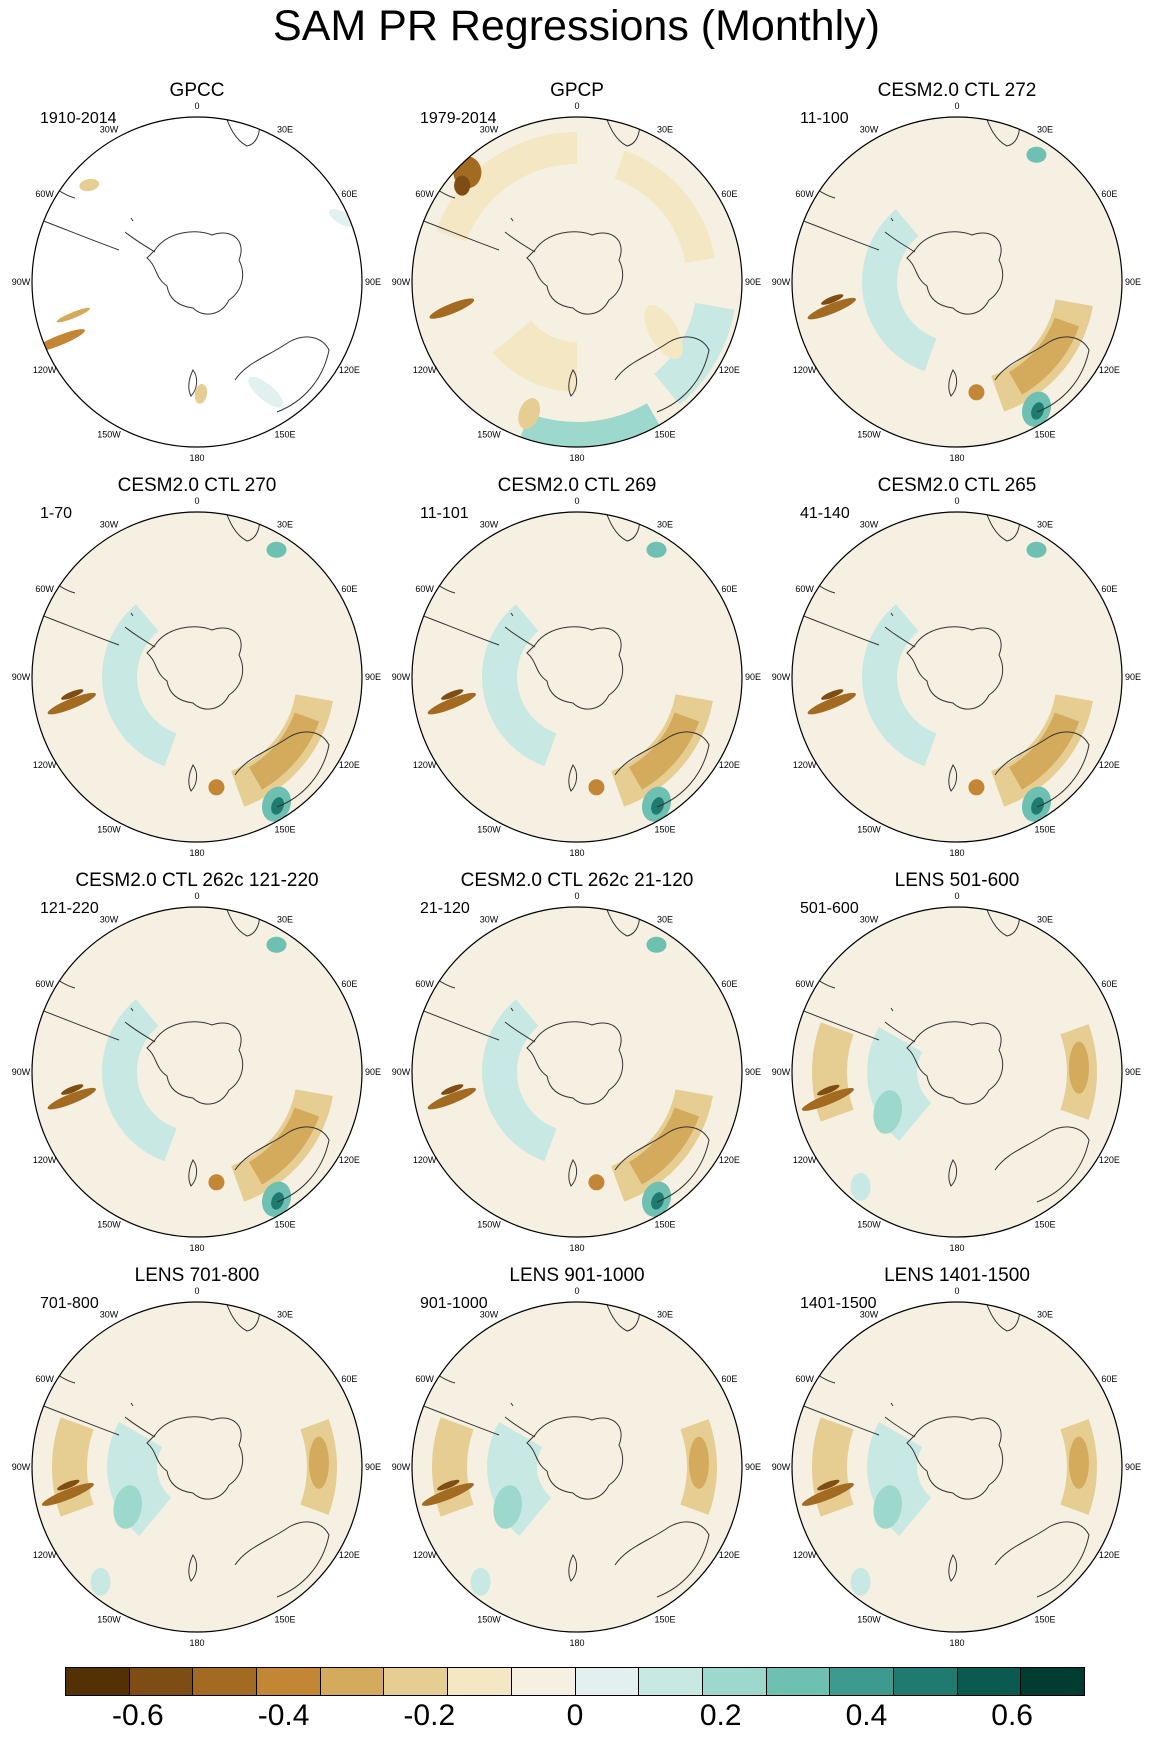 The width and height of the screenshot is (1153, 1738). What do you see at coordinates (197, 880) in the screenshot?
I see `panel-title: CESM2.0 CTL 262c 121-220` at bounding box center [197, 880].